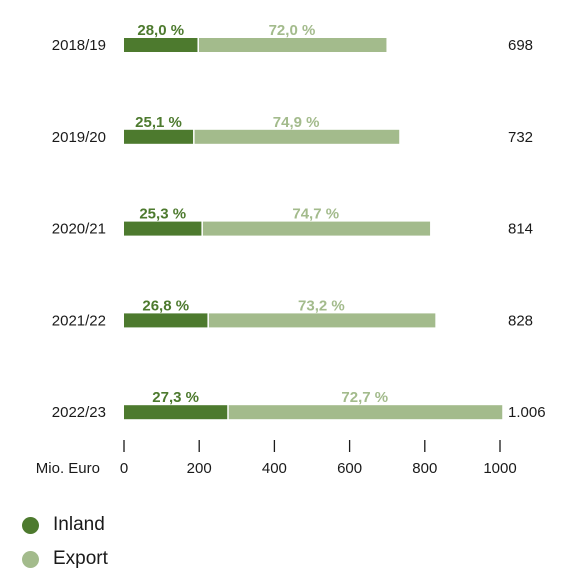 The width and height of the screenshot is (588, 585). What do you see at coordinates (30, 525) in the screenshot?
I see `legend-swatch-inland` at bounding box center [30, 525].